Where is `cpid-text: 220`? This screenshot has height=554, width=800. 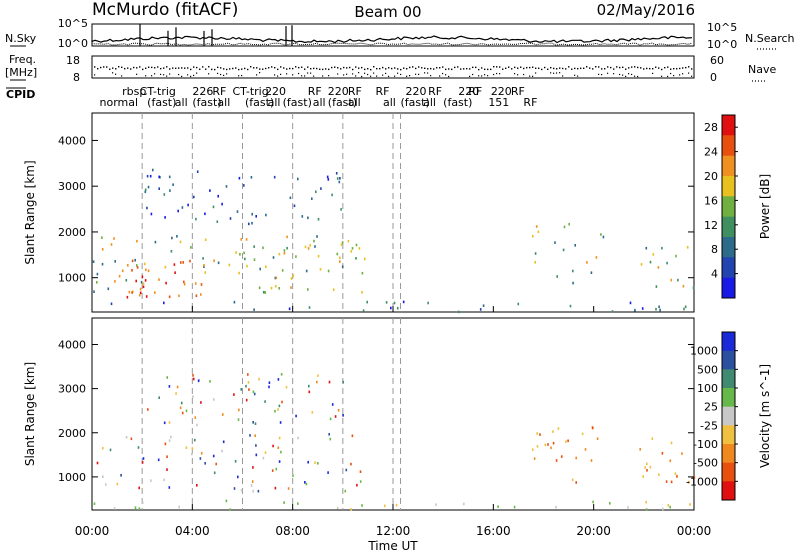
cpid-text: 220 is located at coordinates (275, 91).